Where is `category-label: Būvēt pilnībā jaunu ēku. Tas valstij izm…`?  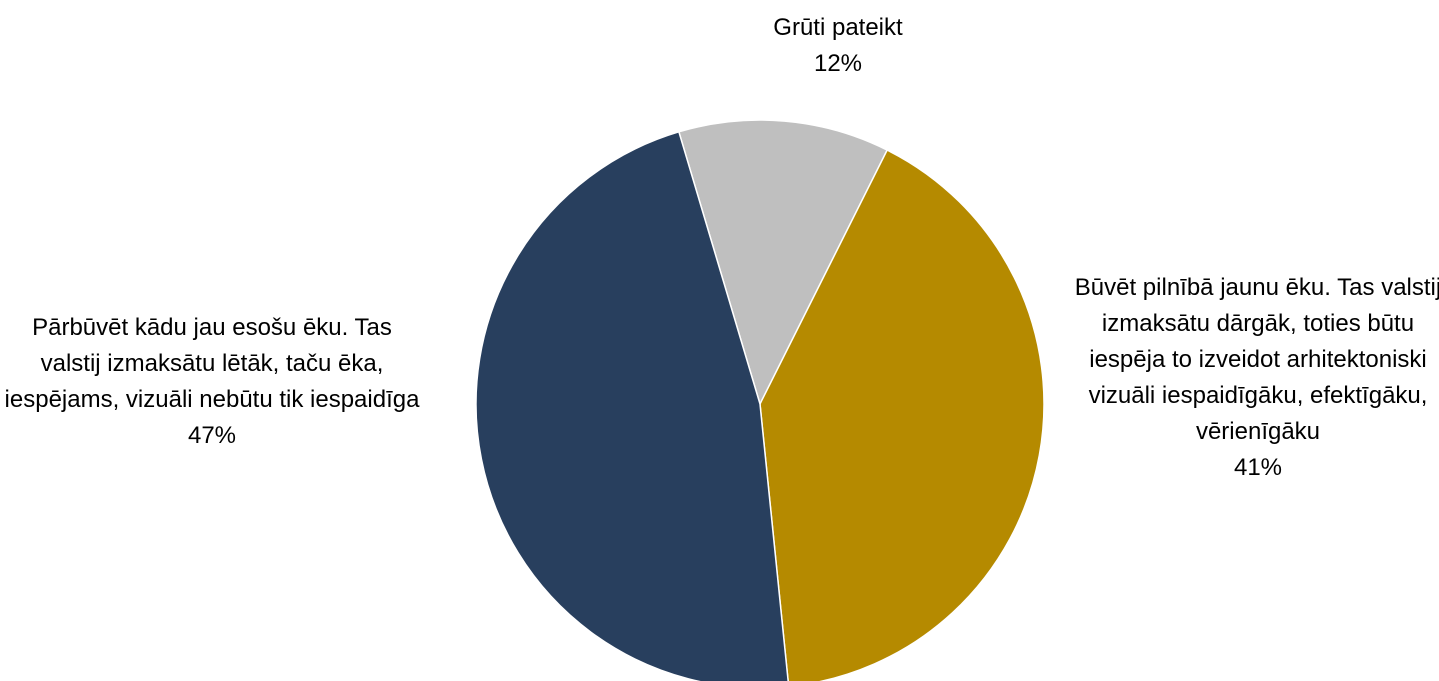 category-label: Būvēt pilnībā jaunu ēku. Tas valstij izm… is located at coordinates (1256, 359).